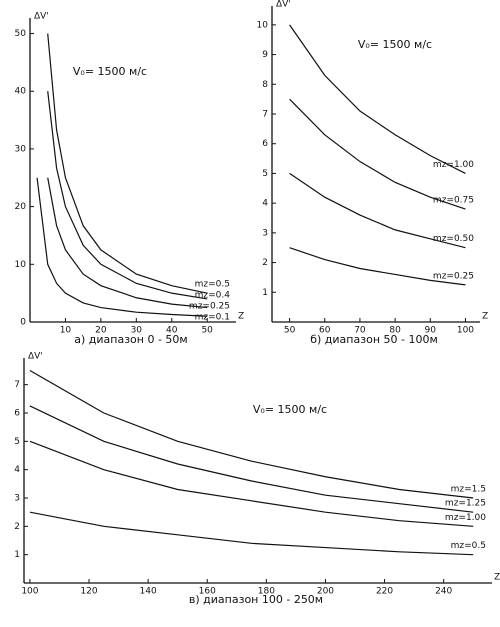  Describe the element at coordinates (207, 592) in the screenshot. I see `x-tick-label: 160` at that location.